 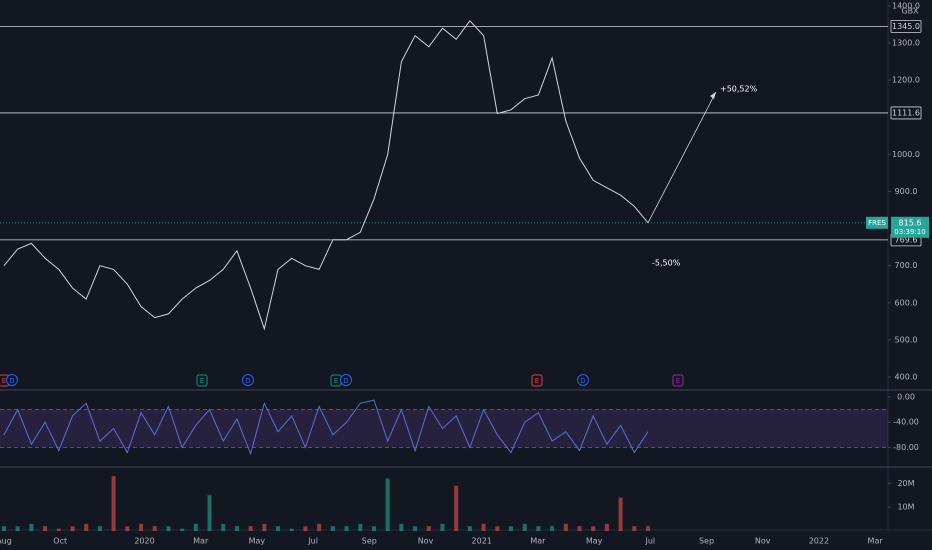 I want to click on price-tick-label: 1300.0, so click(x=906, y=43).